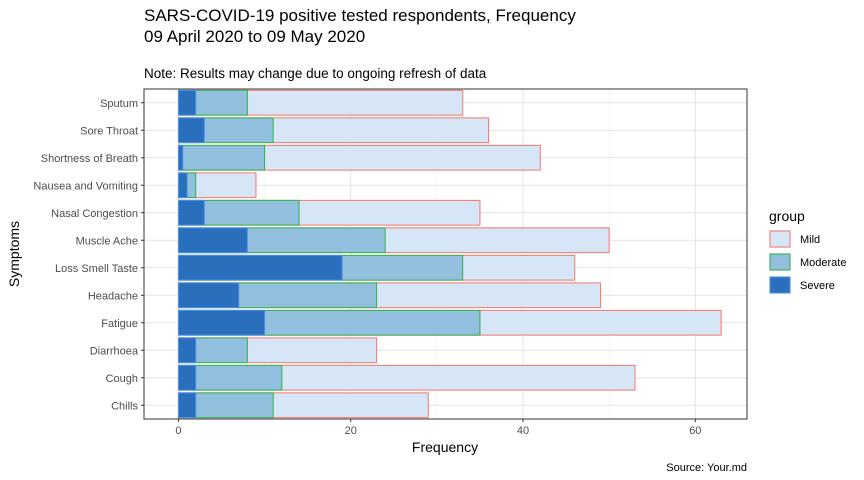  Describe the element at coordinates (351, 431) in the screenshot. I see `x-tick-label: 20` at that location.